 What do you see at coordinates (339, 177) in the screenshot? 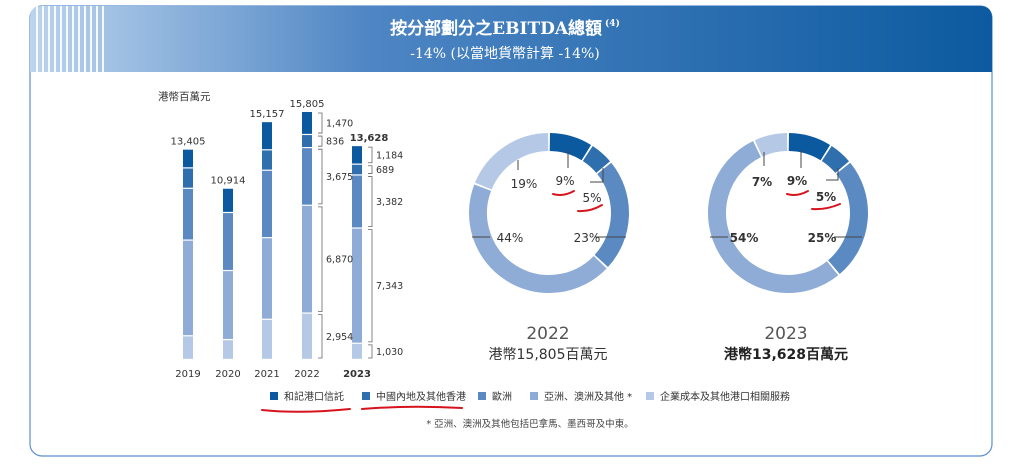
I see `segment-value-label: 3,675` at bounding box center [339, 177].